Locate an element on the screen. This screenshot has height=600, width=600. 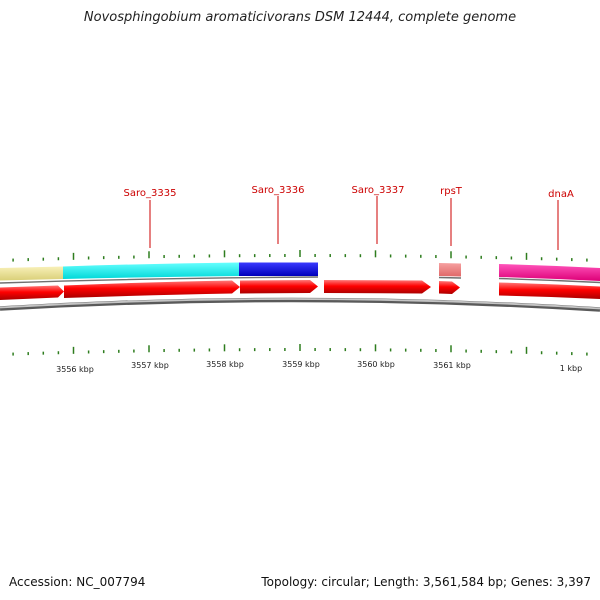
tick-label-3557-kbp: 3557 kbp is located at coordinates (150, 365).